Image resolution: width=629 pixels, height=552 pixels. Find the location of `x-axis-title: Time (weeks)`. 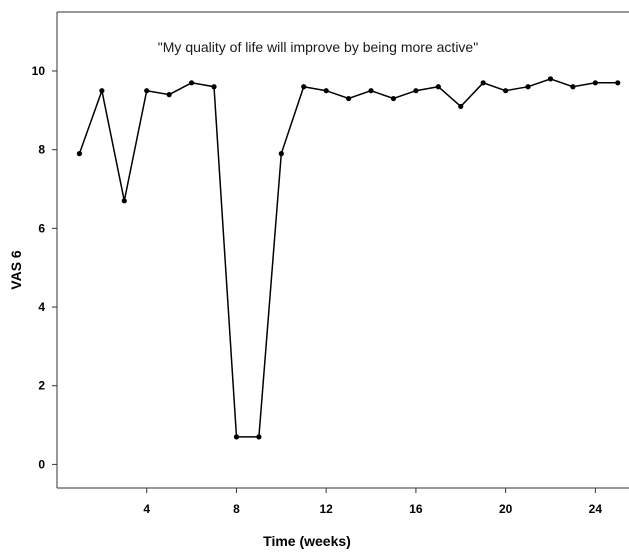

x-axis-title: Time (weeks) is located at coordinates (307, 541).